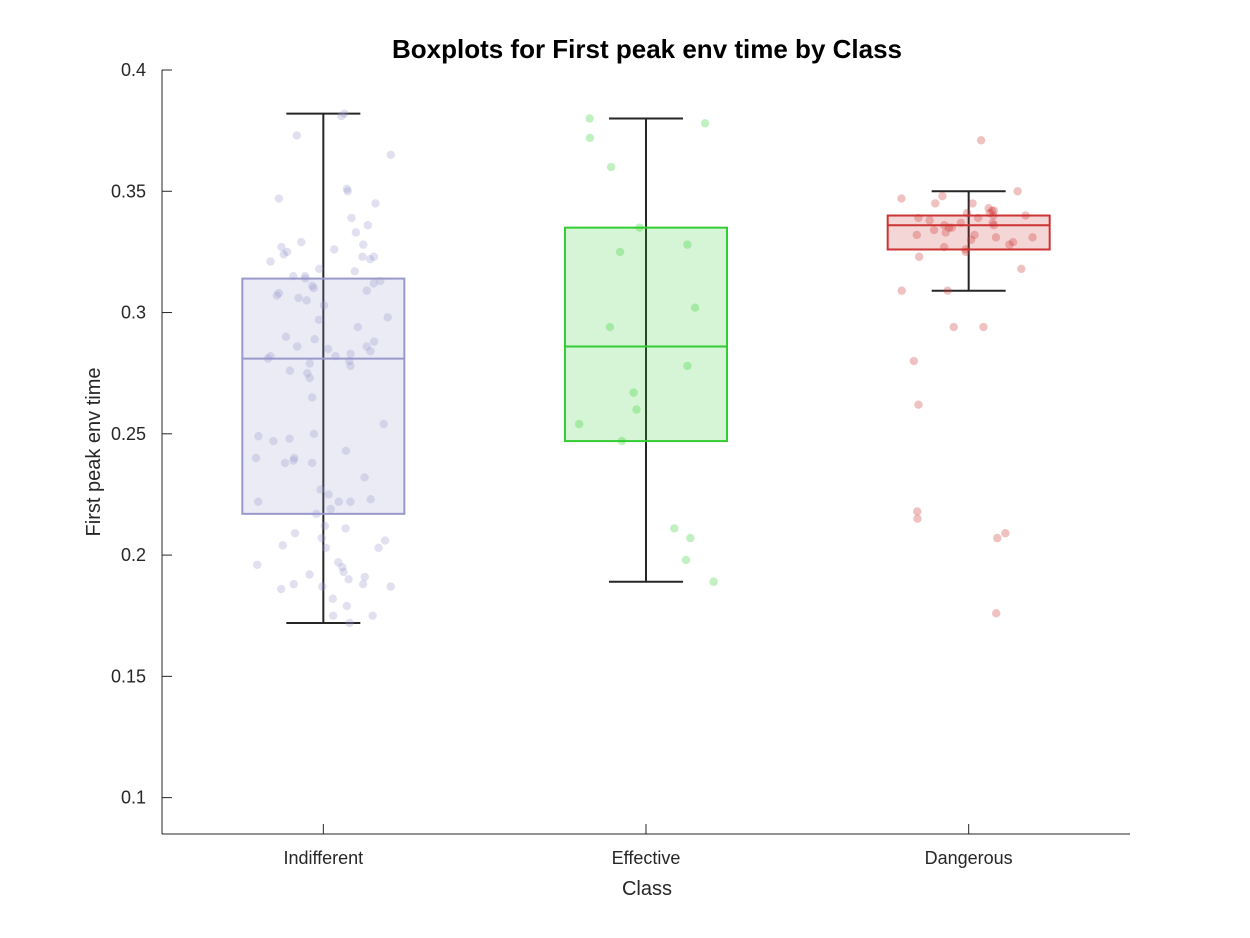  Describe the element at coordinates (968, 232) in the screenshot. I see `box-dangerous` at that location.